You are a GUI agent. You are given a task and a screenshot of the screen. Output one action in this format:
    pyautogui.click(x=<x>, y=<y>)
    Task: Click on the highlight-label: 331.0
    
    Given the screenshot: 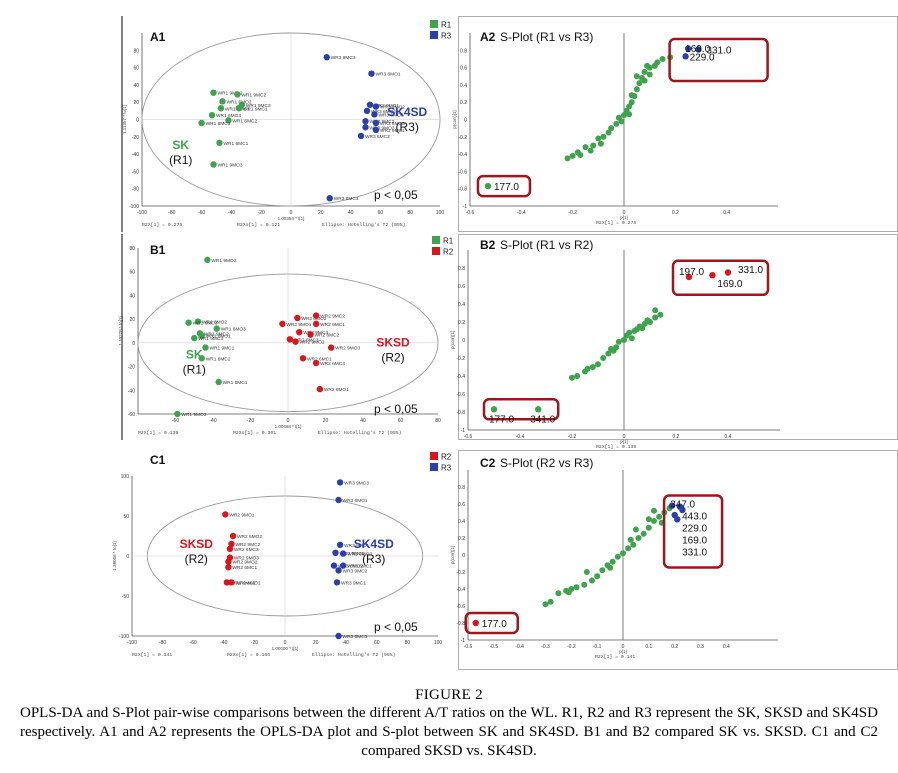 What is the action you would take?
    pyautogui.click(x=750, y=270)
    